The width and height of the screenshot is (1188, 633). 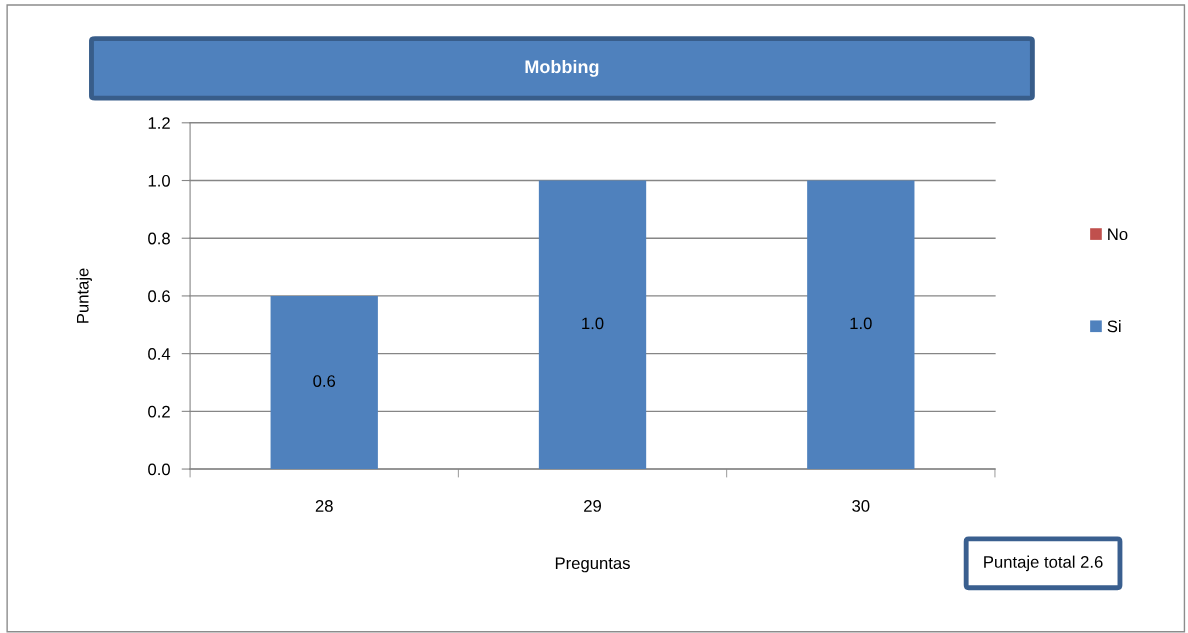 What do you see at coordinates (159, 469) in the screenshot?
I see `y-tick-label: 0.0` at bounding box center [159, 469].